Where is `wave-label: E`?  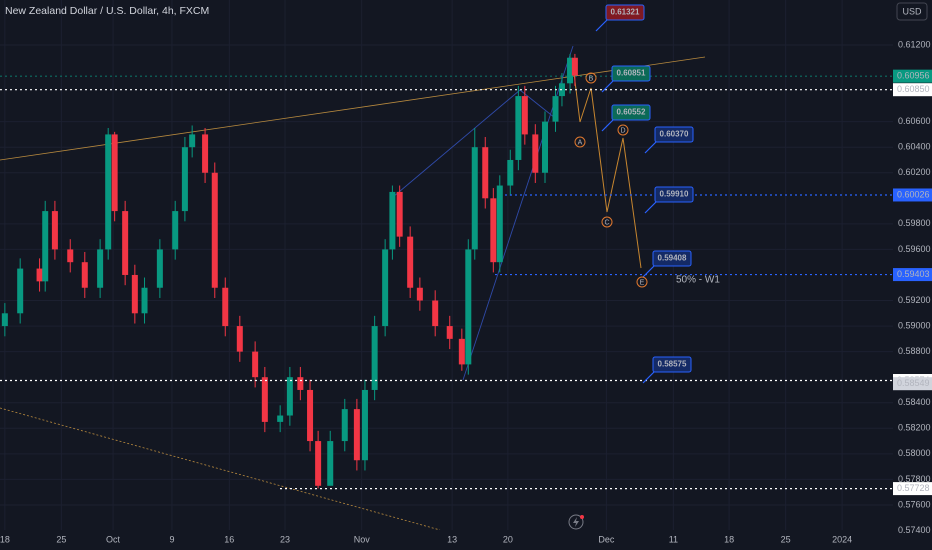
wave-label: E is located at coordinates (642, 282).